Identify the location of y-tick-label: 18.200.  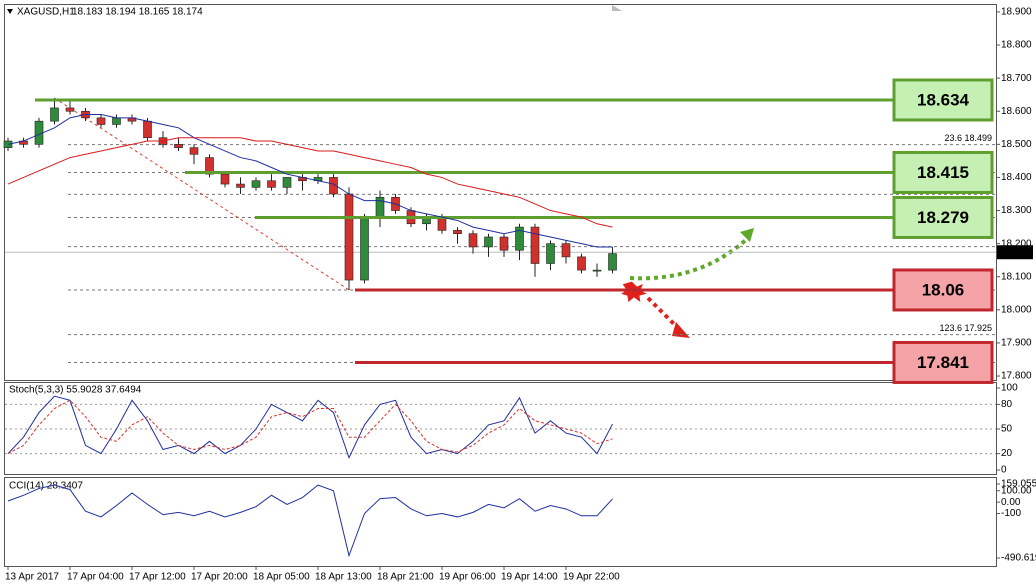
(1016, 243).